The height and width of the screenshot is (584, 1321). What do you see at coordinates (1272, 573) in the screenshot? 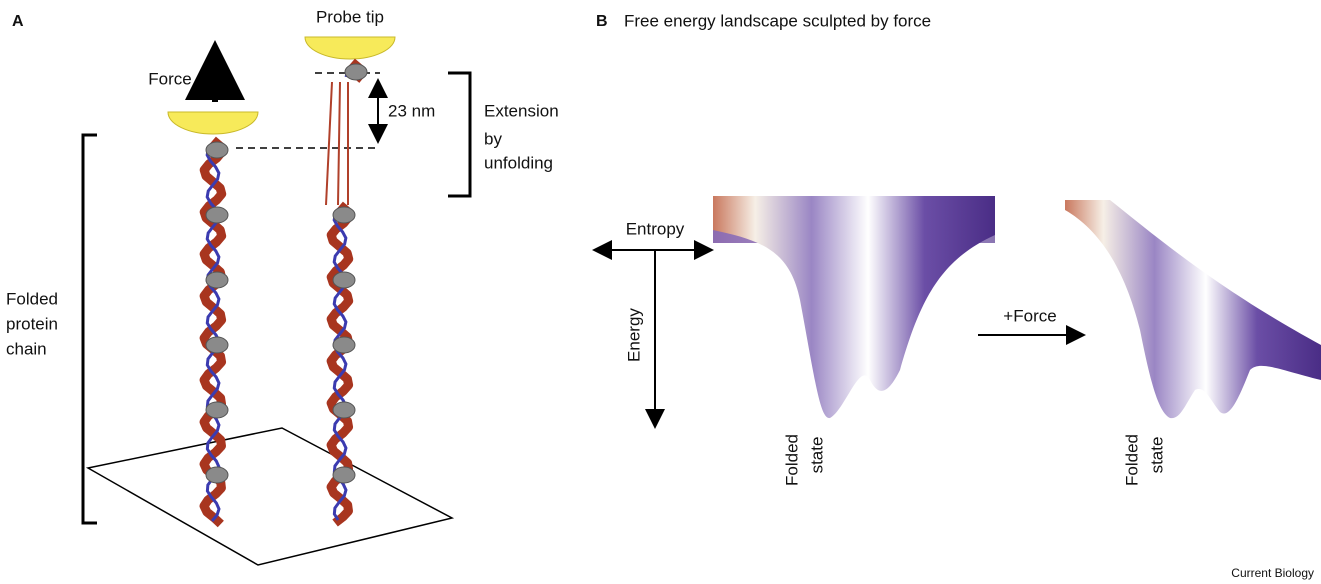
I see `footer: Current Biology` at bounding box center [1272, 573].